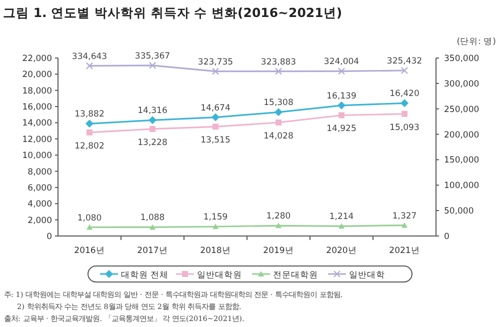  I want to click on chart-title: 그림 1. 연도별 박사학위 취득자 수 변화(2016~2021년), so click(172, 12).